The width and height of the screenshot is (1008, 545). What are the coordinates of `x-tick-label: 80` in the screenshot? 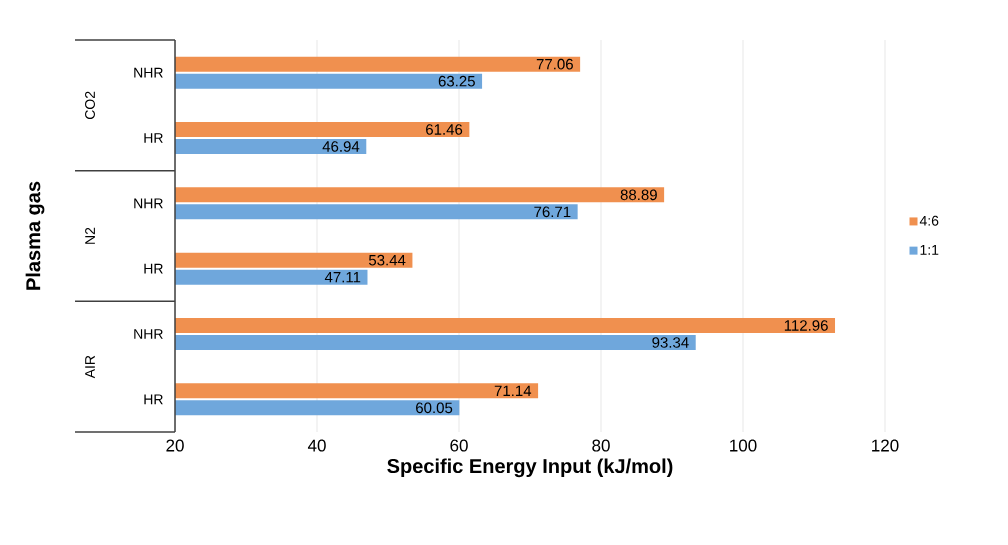 It's located at (601, 445).